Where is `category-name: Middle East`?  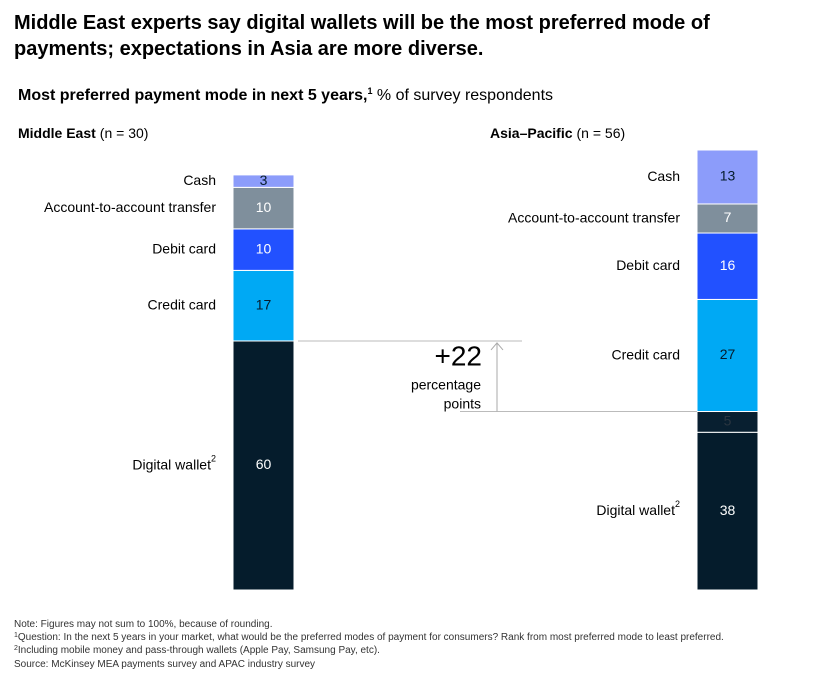 category-name: Middle East is located at coordinates (57, 133).